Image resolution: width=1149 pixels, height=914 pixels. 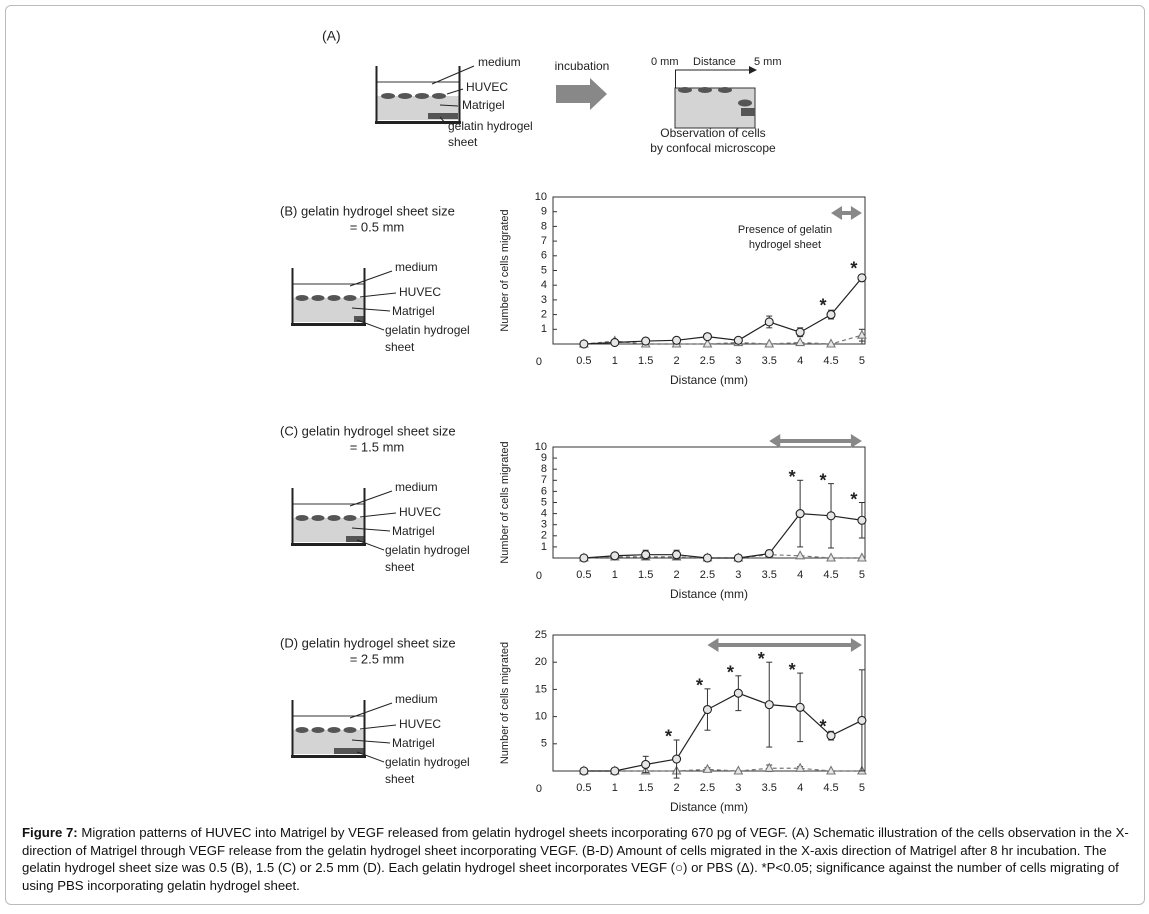 What do you see at coordinates (420, 512) in the screenshot?
I see `schematic-label: HUVEC` at bounding box center [420, 512].